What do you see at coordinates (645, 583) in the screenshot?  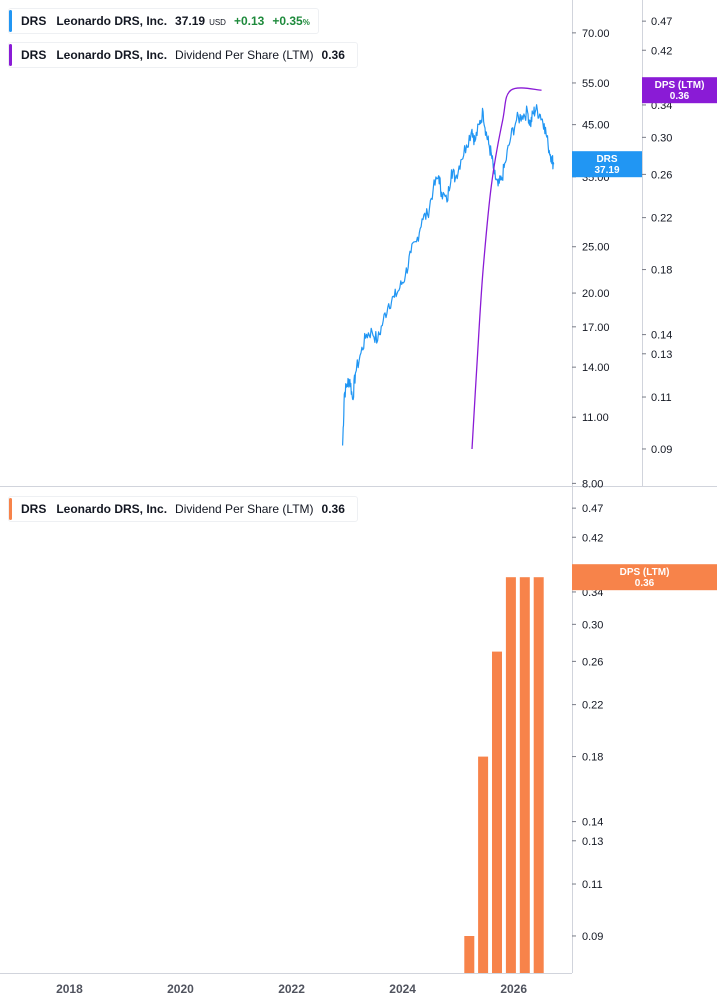 I see `dps-bottom-badge-value: 0.36` at bounding box center [645, 583].